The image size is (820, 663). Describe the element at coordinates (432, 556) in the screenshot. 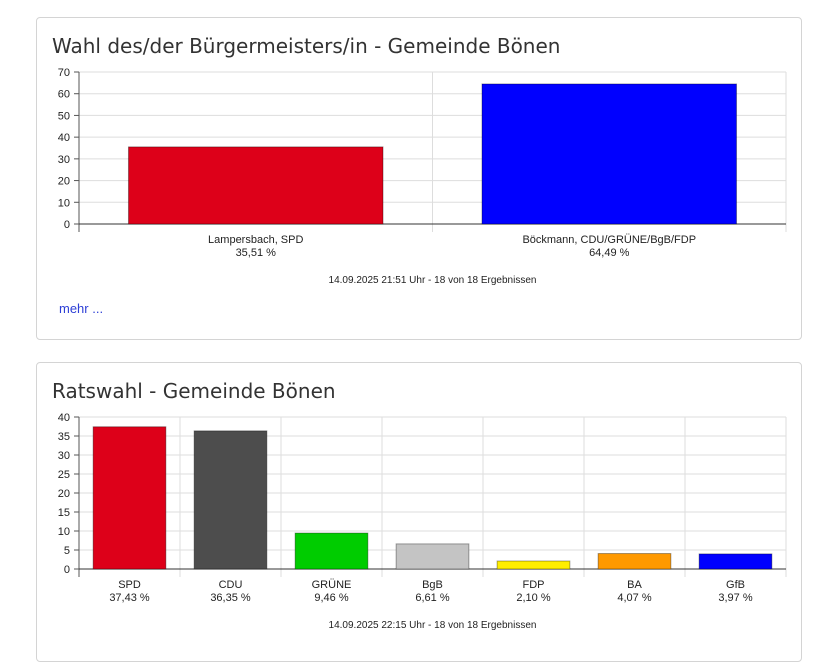

I see `bar-bgb` at that location.